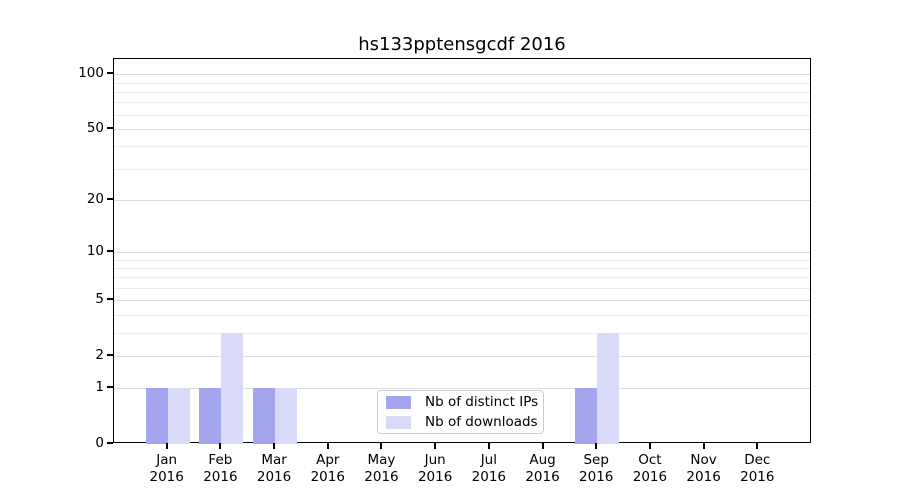  What do you see at coordinates (757, 468) in the screenshot?
I see `x-tick-label: Dec 2016` at bounding box center [757, 468].